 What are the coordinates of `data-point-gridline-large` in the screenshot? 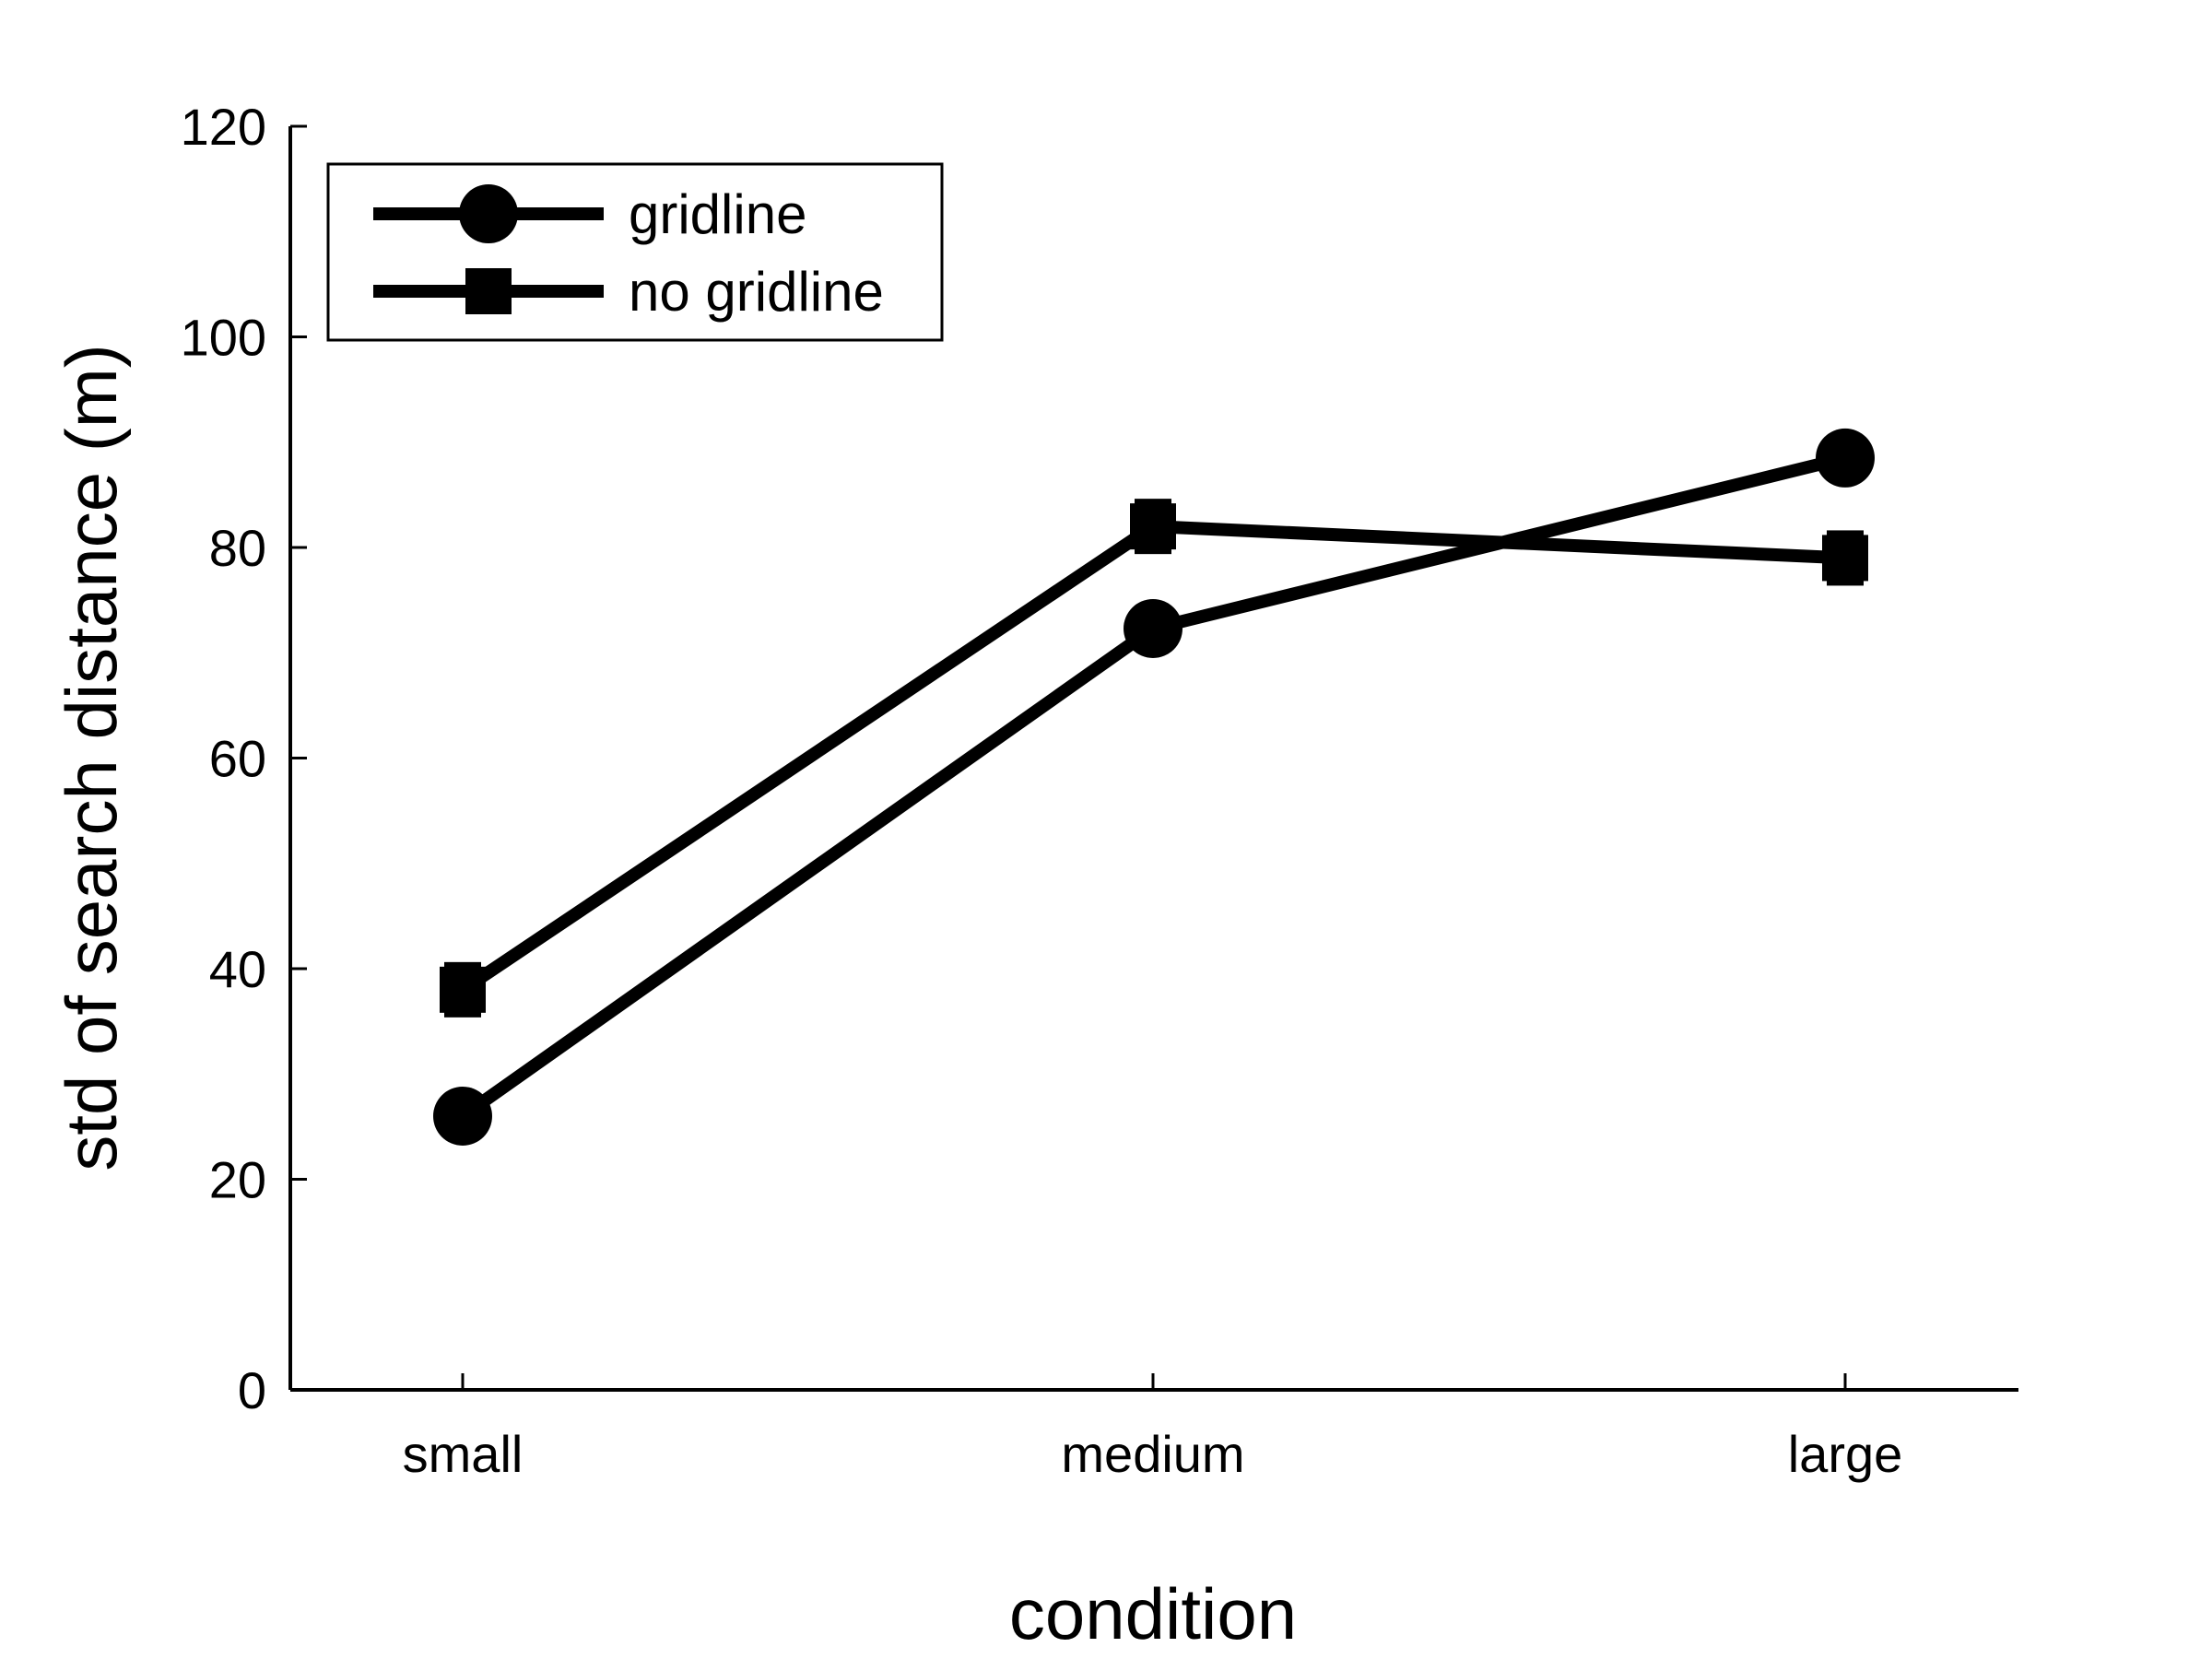 It's located at (1845, 458).